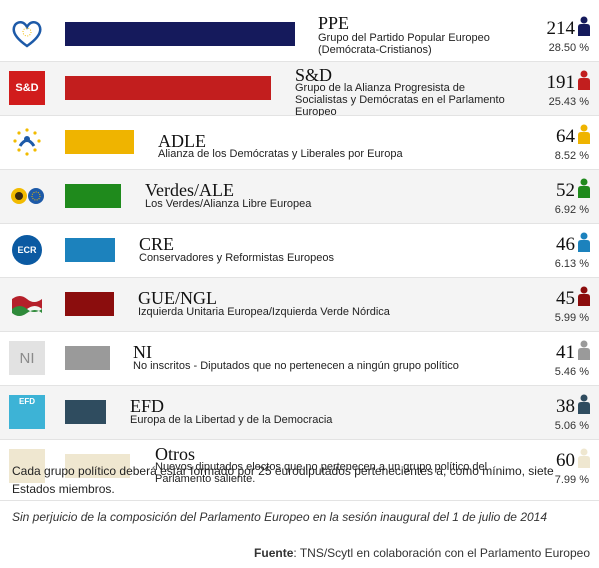 The height and width of the screenshot is (568, 599). Describe the element at coordinates (568, 102) in the screenshot. I see `seat-percentage: 25.43 %` at that location.